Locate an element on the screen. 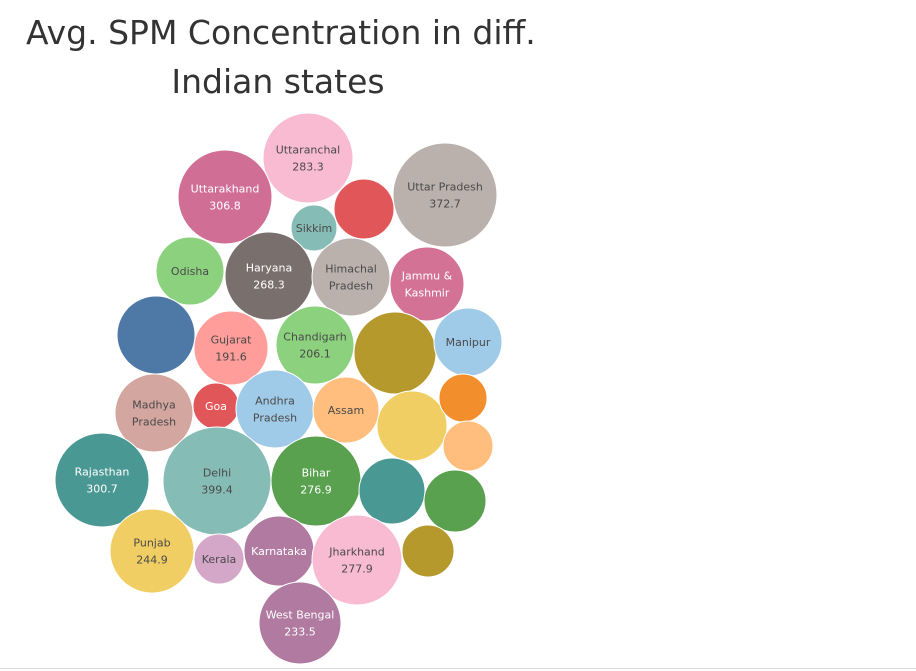  bubble-uttar-pradesh: Uttar Pradesh 372.7 is located at coordinates (445, 195).